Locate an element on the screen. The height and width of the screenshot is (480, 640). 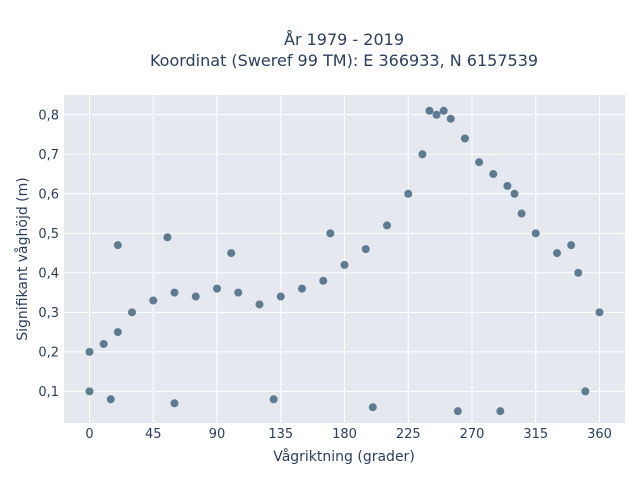
x-tick-label: 135 is located at coordinates (280, 434).